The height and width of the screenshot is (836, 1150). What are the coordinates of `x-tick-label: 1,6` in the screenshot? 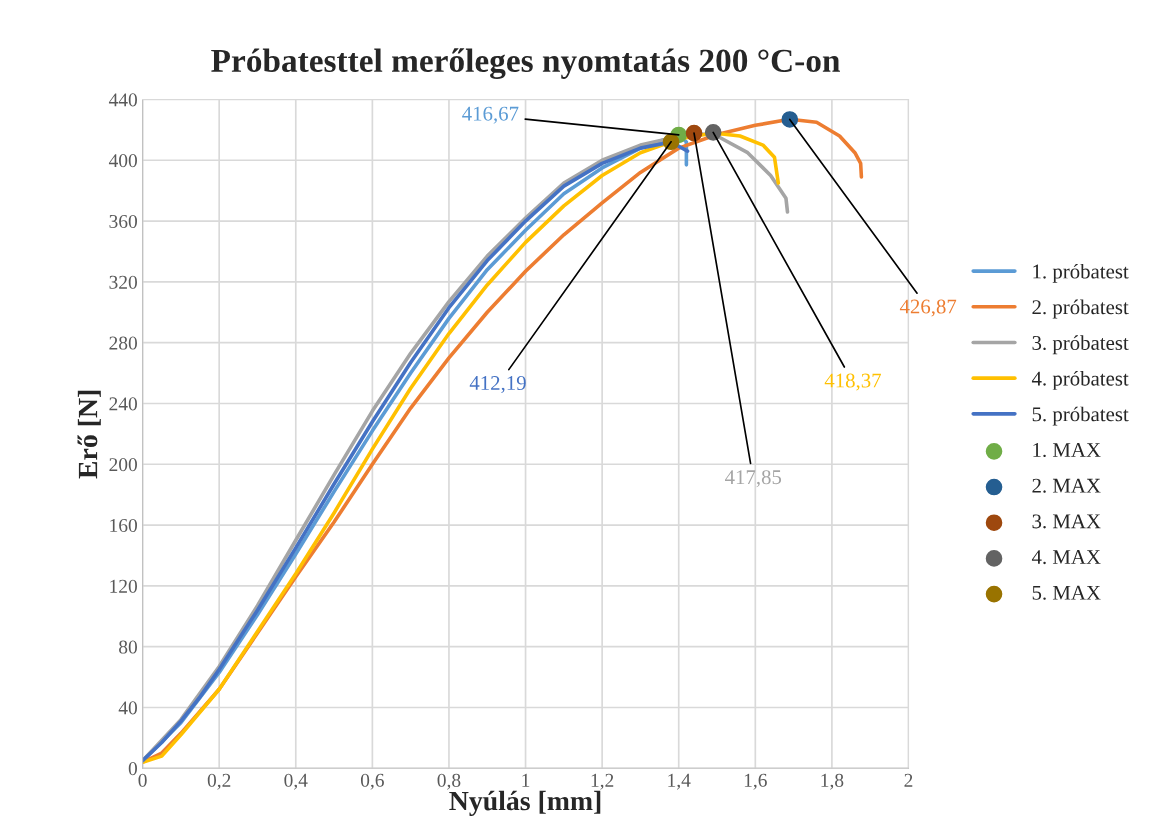 It's located at (755, 781).